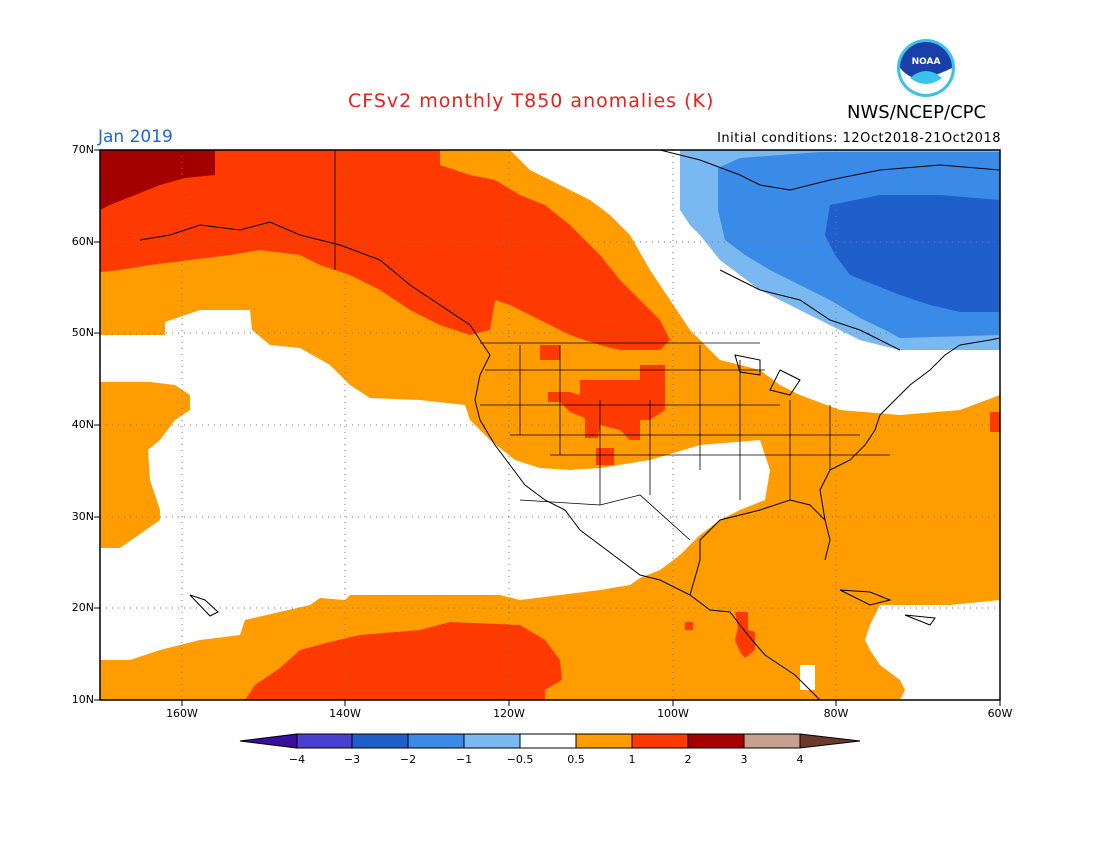 This screenshot has width=1100, height=850. What do you see at coordinates (352, 759) in the screenshot?
I see `colorbar-tick: −3` at bounding box center [352, 759].